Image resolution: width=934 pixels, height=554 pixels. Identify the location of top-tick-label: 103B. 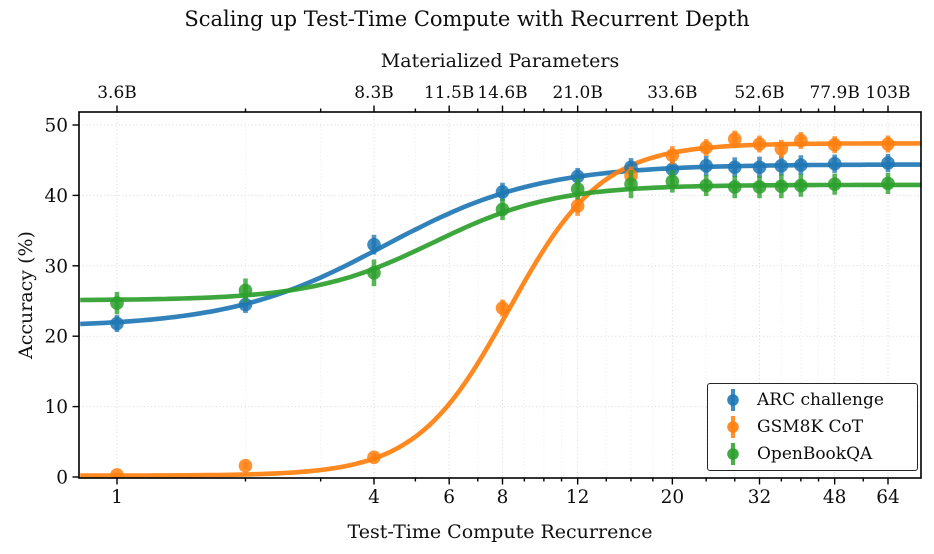
(888, 93).